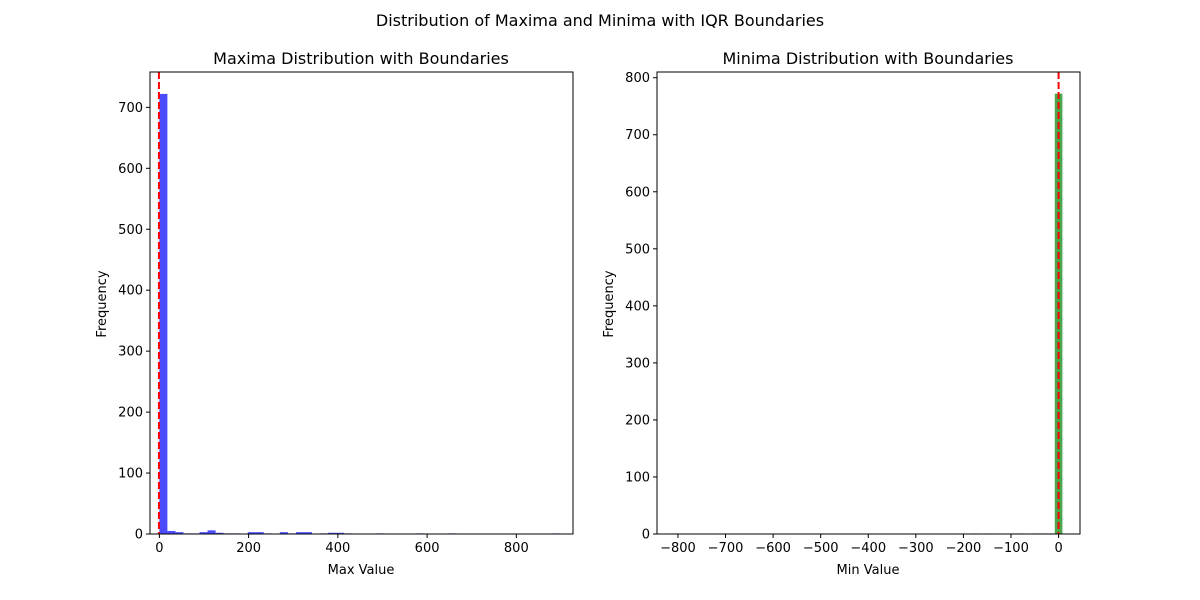  Describe the element at coordinates (637, 306) in the screenshot. I see `minima-y-tick-label-4: 400` at that location.